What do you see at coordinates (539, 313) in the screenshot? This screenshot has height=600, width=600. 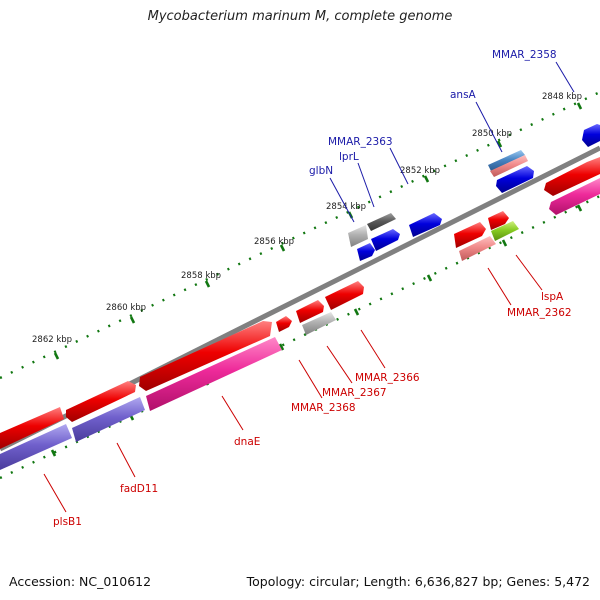 I see `gene-label: MMAR_2362` at bounding box center [539, 313].